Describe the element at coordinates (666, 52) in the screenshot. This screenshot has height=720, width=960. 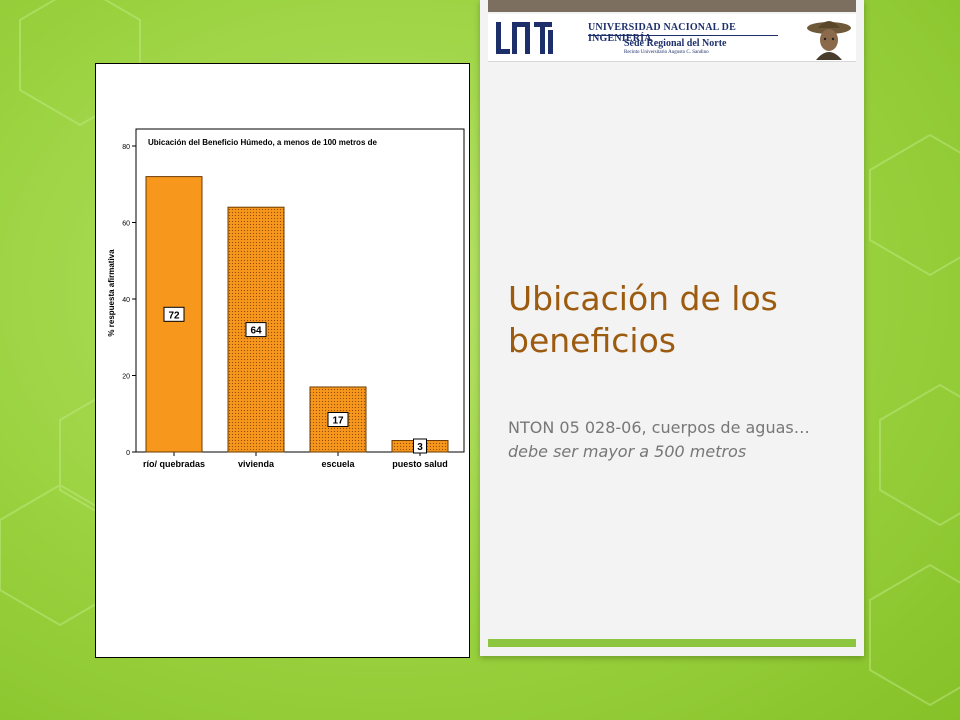
I see `recinto-name: Recinto Universitario Augusto C. Sandino` at that location.